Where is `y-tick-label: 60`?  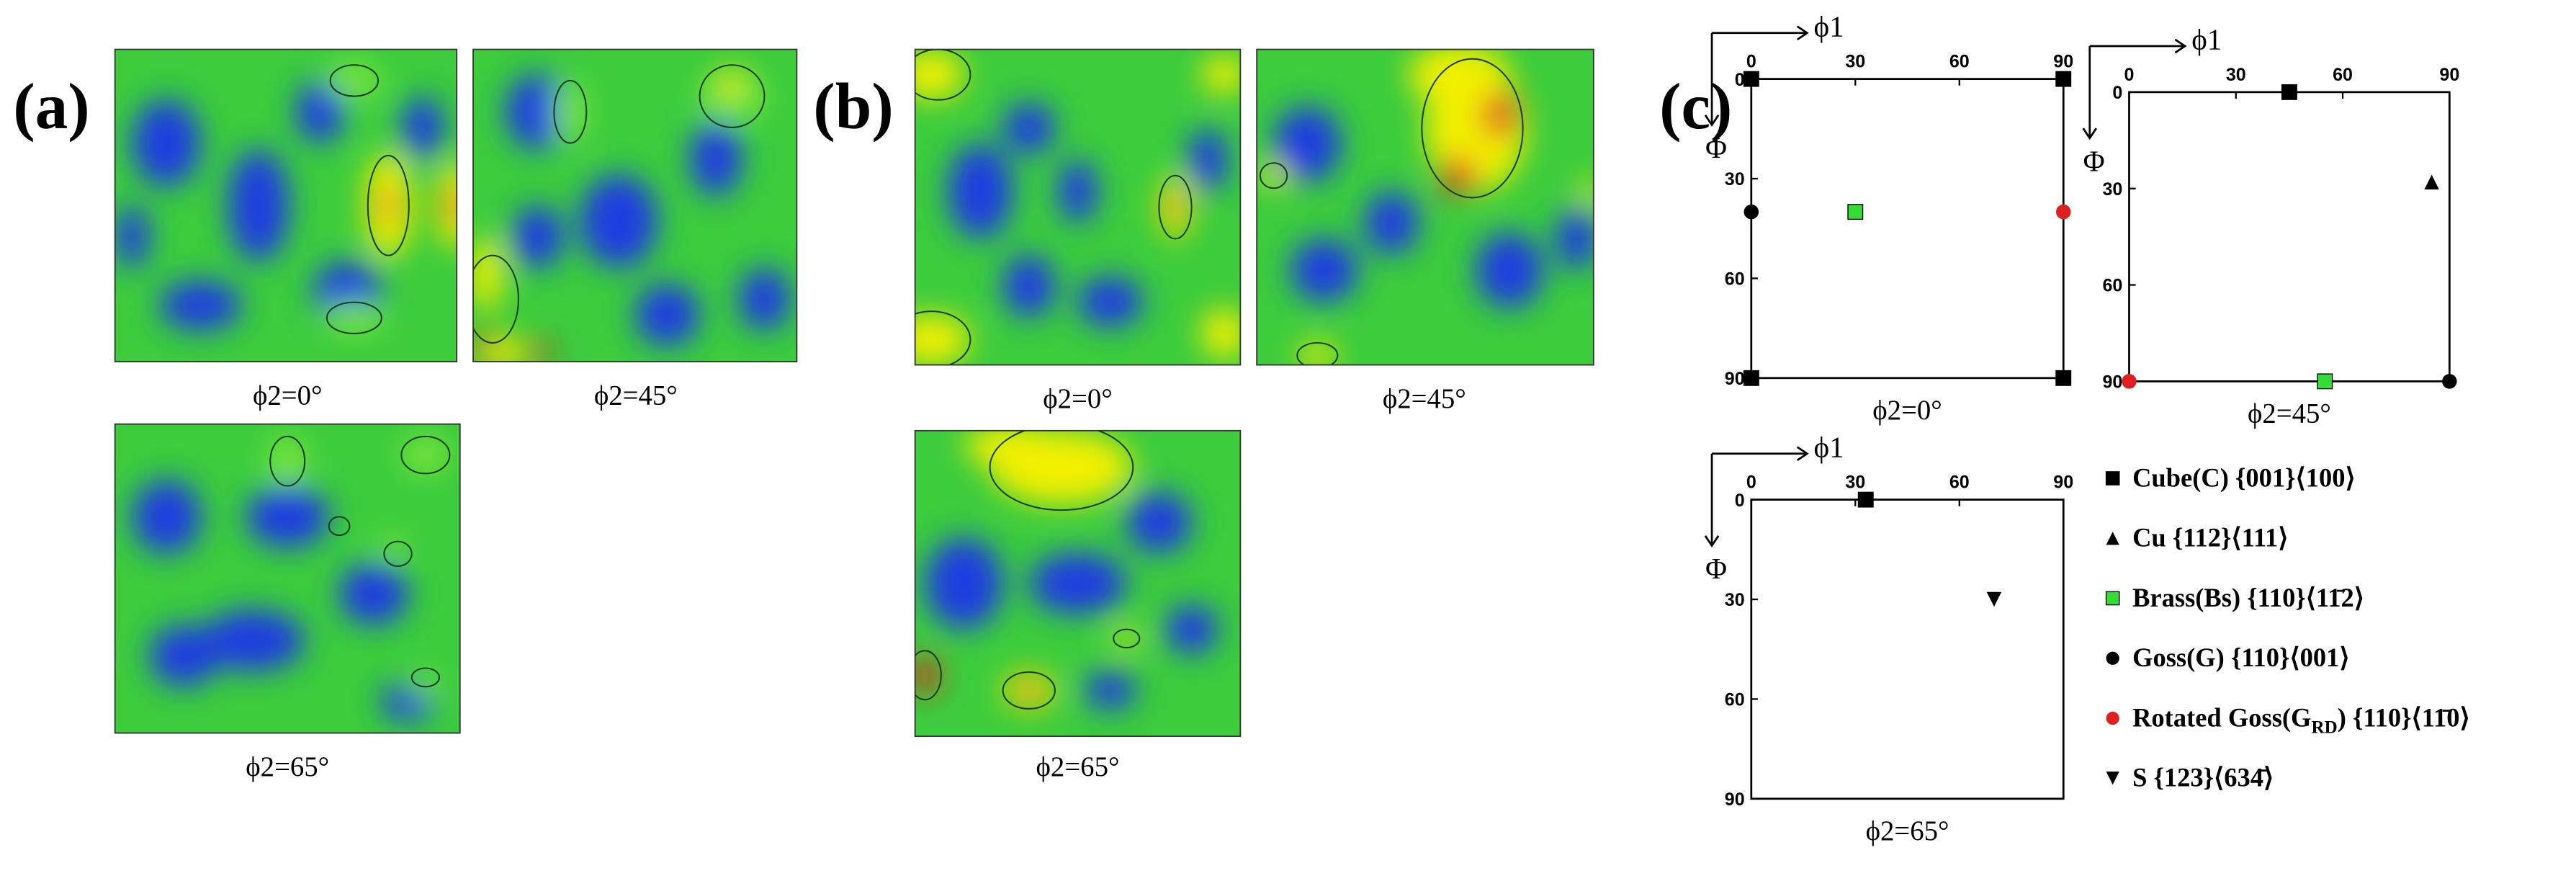 y-tick-label: 60 is located at coordinates (1735, 279).